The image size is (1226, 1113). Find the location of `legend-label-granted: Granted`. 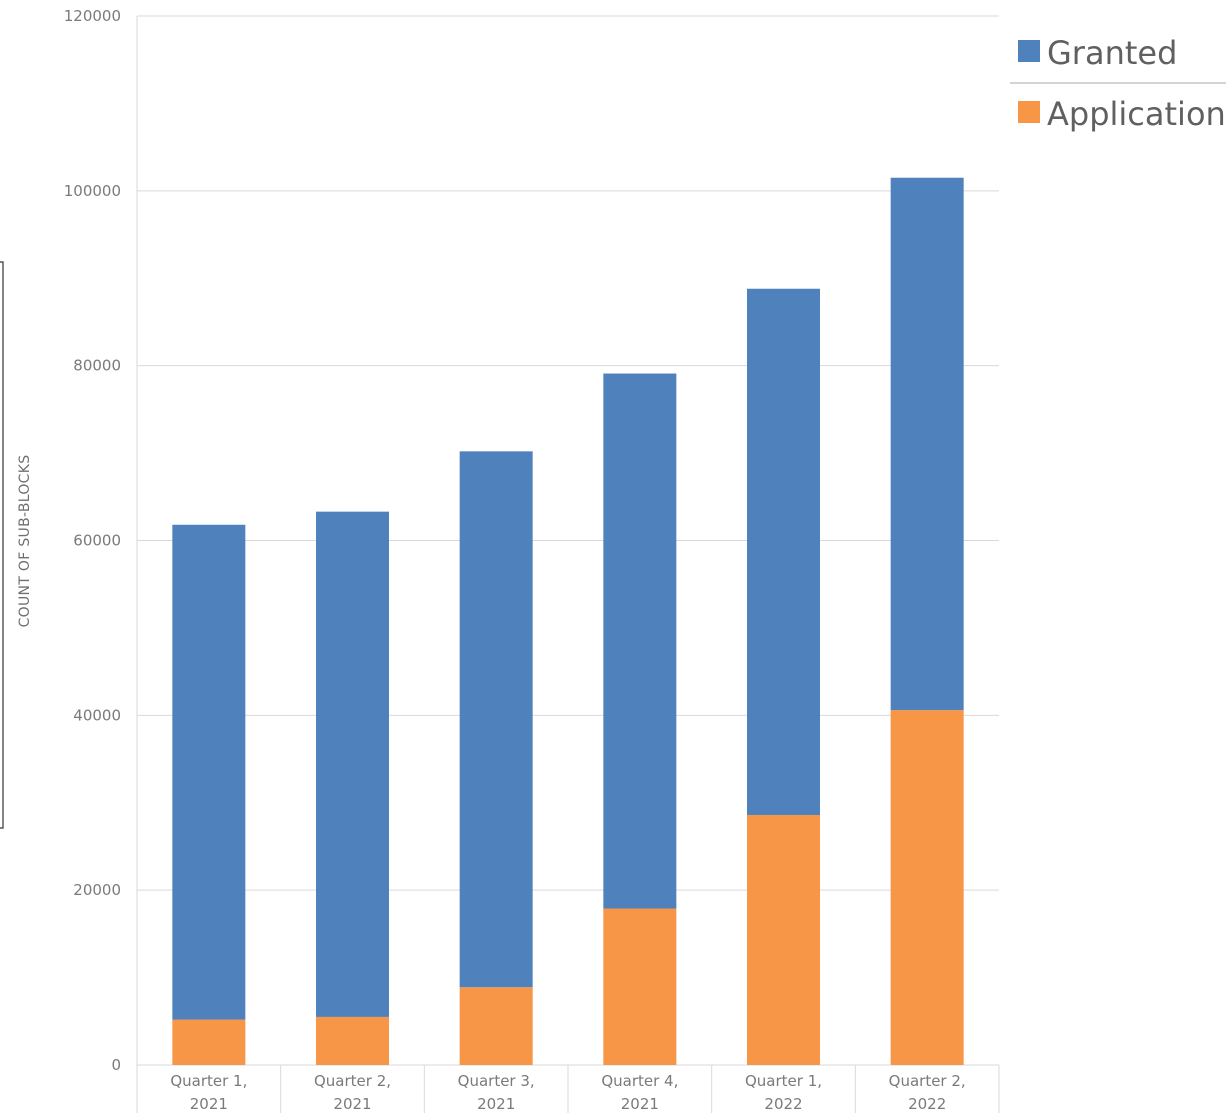

legend-label-granted: Granted is located at coordinates (1112, 53).